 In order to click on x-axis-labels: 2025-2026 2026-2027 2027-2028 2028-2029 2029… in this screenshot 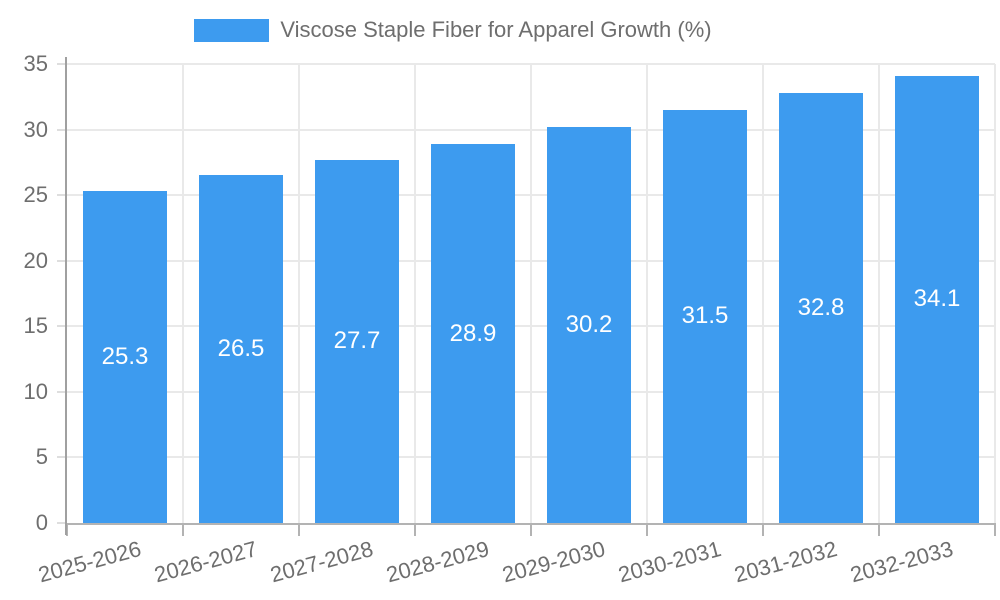, I will do `click(515, 568)`.